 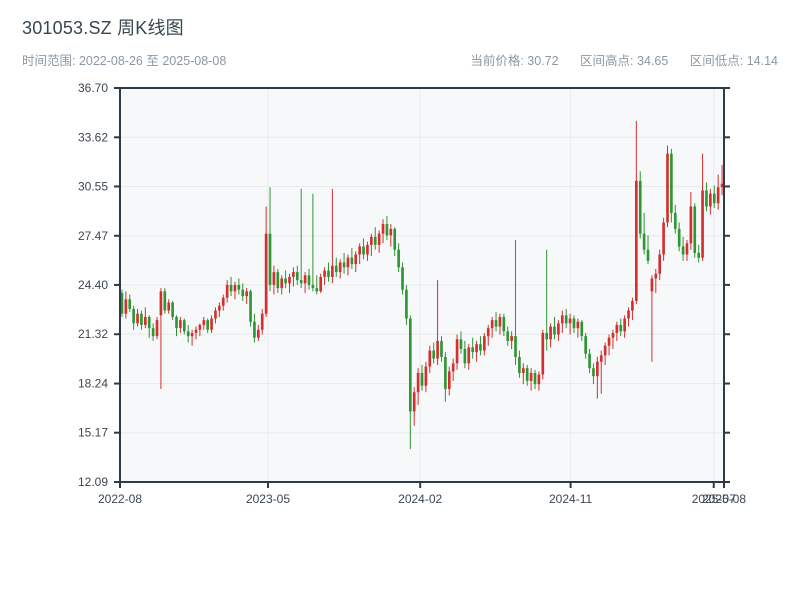 What do you see at coordinates (120, 499) in the screenshot?
I see `x-tick-label: 2022-08` at bounding box center [120, 499].